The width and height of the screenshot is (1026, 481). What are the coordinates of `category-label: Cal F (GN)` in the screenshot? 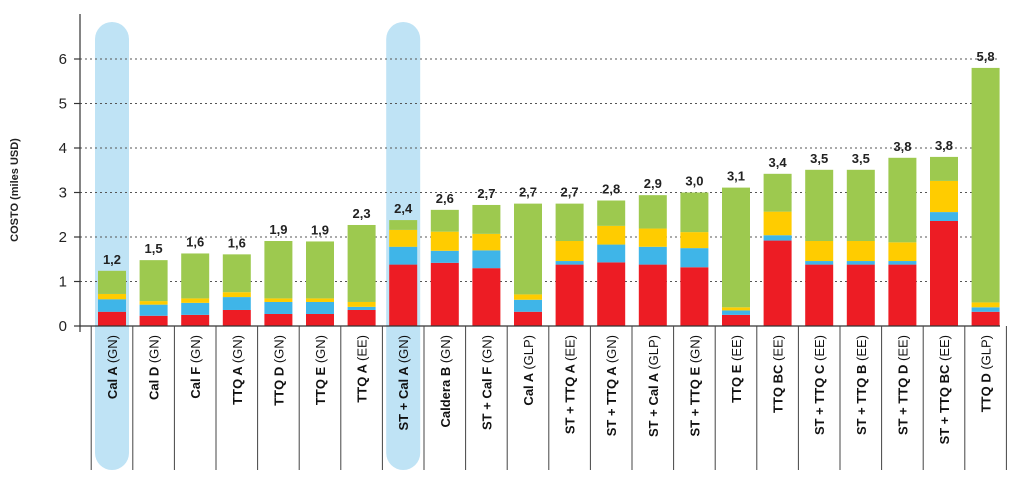 It's located at (195, 367).